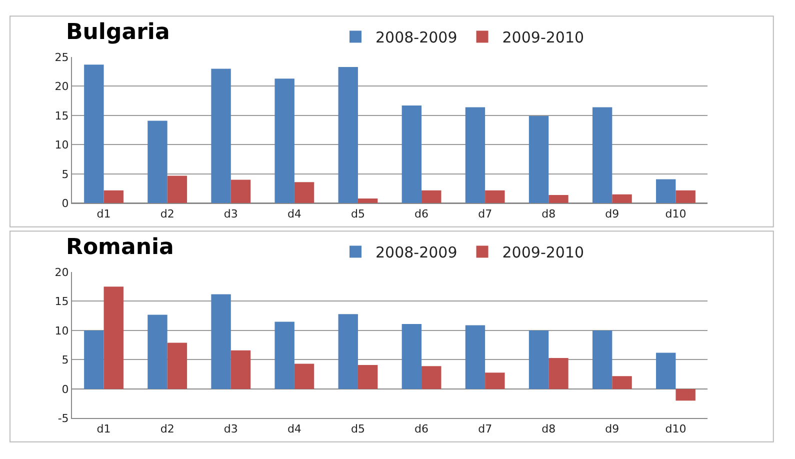 Image resolution: width=795 pixels, height=459 pixels. Describe the element at coordinates (61, 57) in the screenshot. I see `y-tick-label: 25` at that location.